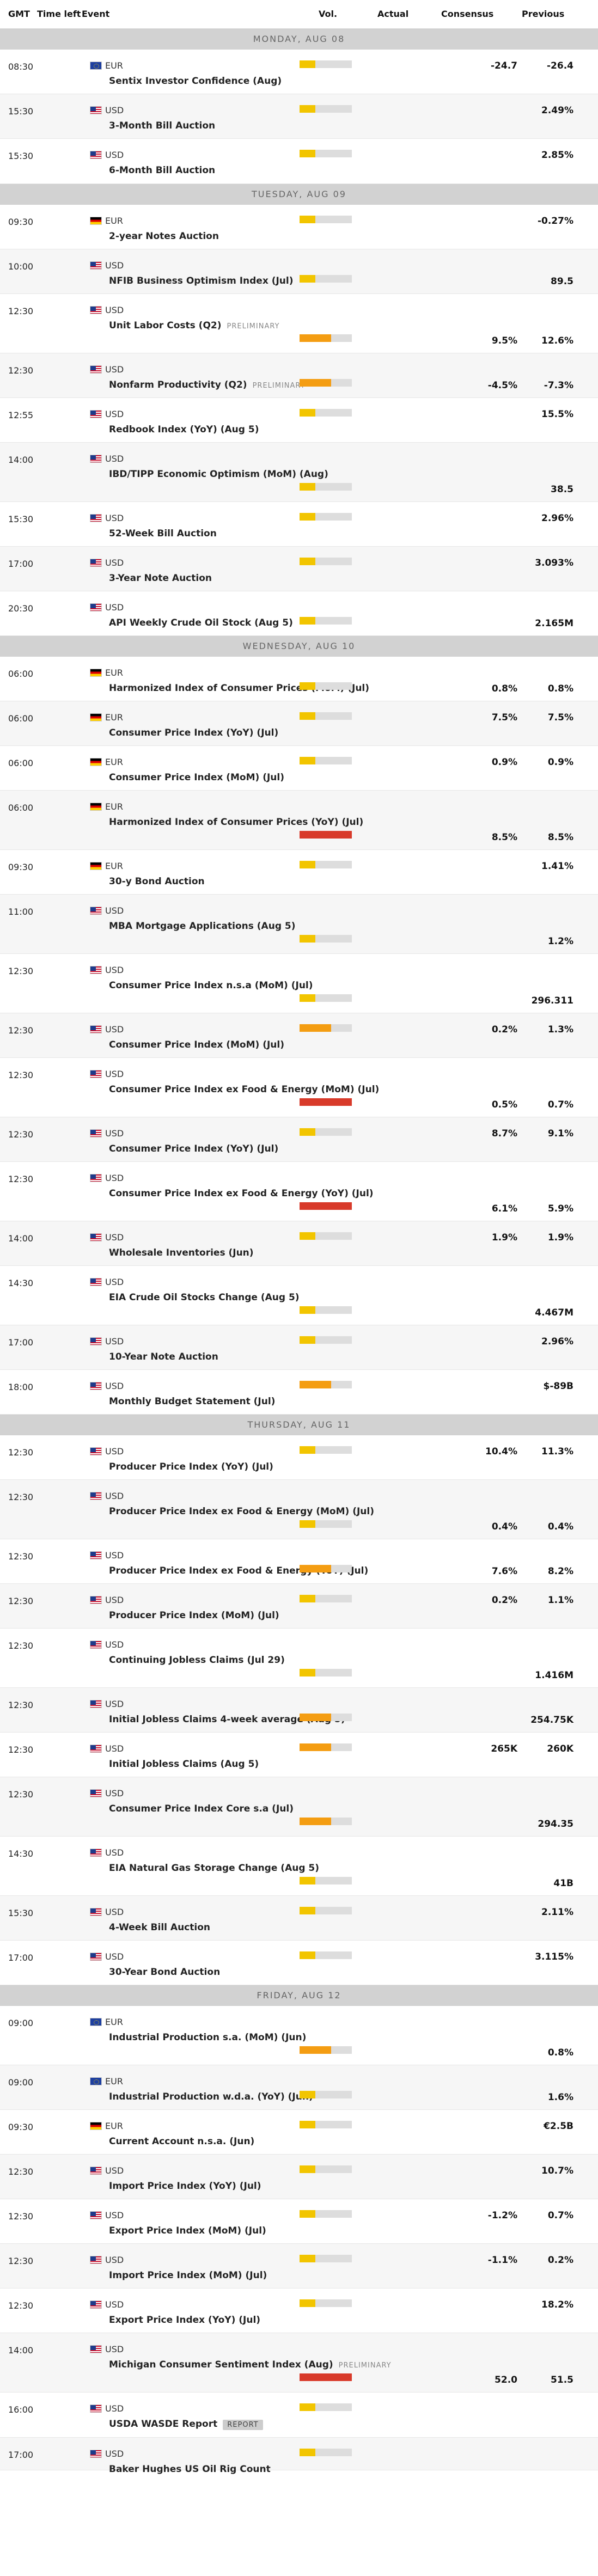 This screenshot has height=2576, width=598. Describe the element at coordinates (186, 2424) in the screenshot. I see `event-name: USDA WASDE Report REPORT` at that location.